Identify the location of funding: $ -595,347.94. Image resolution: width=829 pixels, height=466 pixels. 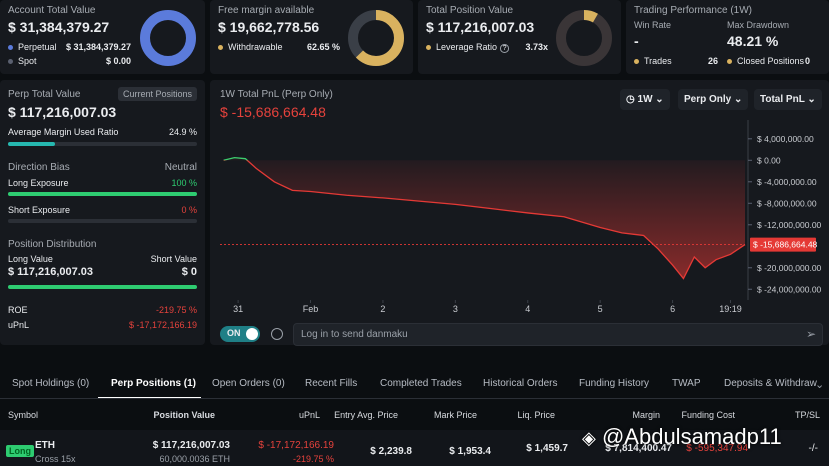
(717, 448).